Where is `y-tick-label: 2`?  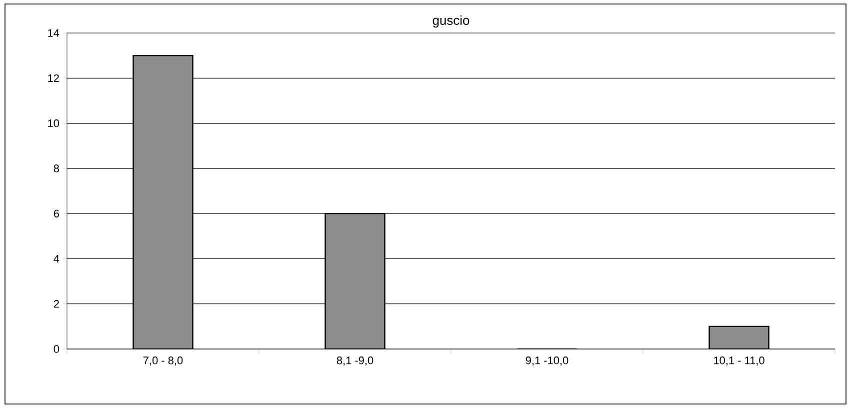 y-tick-label: 2 is located at coordinates (56, 304).